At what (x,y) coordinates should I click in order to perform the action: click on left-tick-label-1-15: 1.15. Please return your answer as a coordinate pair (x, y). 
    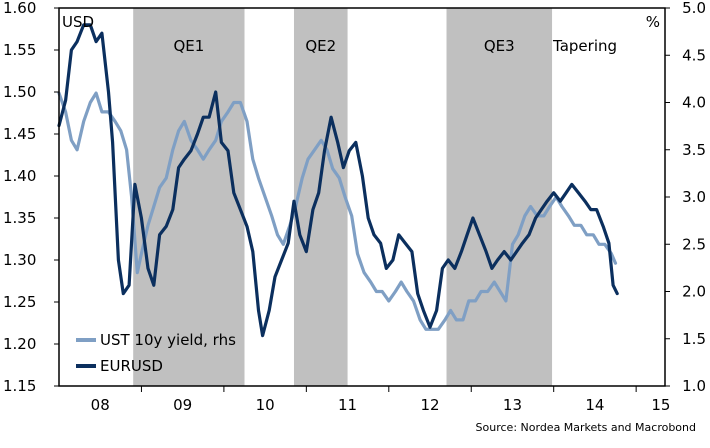
    Looking at the image, I should click on (19, 386).